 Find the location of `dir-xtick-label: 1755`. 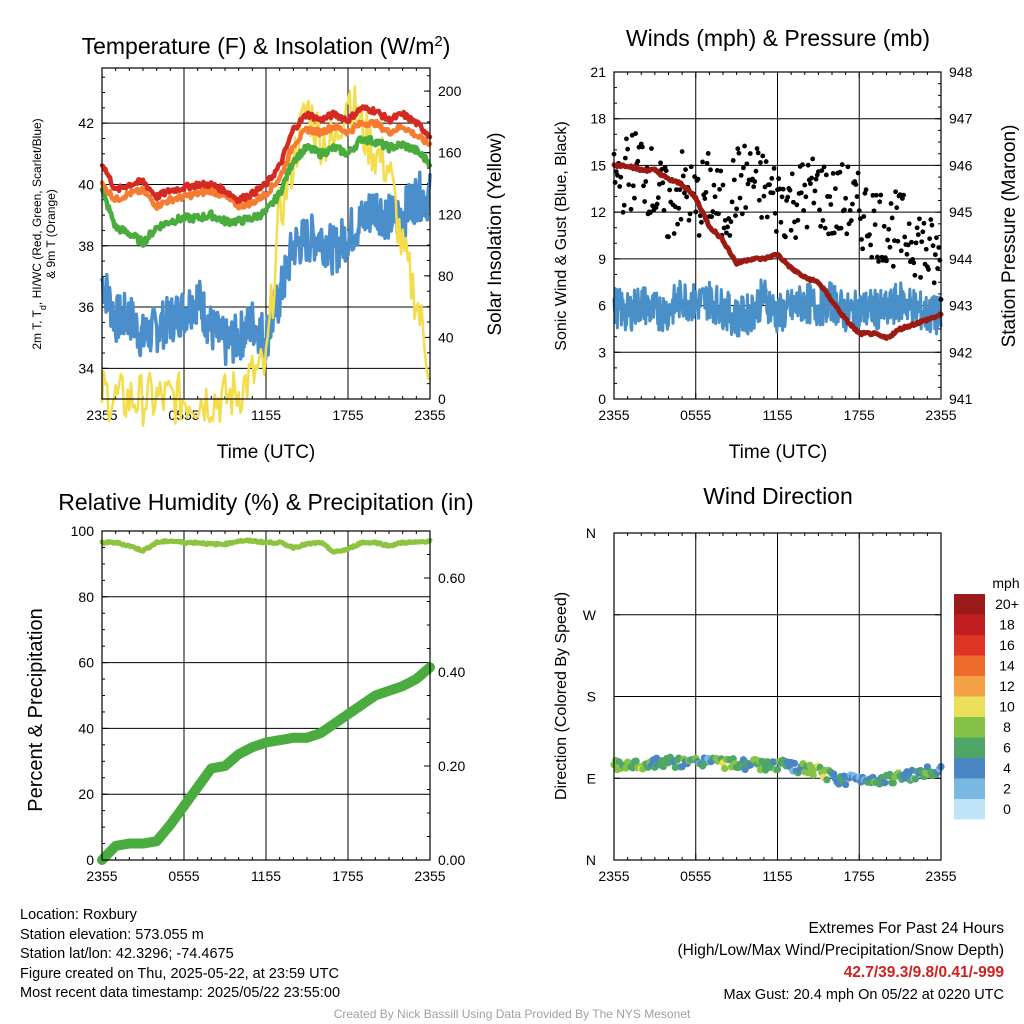

dir-xtick-label: 1755 is located at coordinates (859, 876).